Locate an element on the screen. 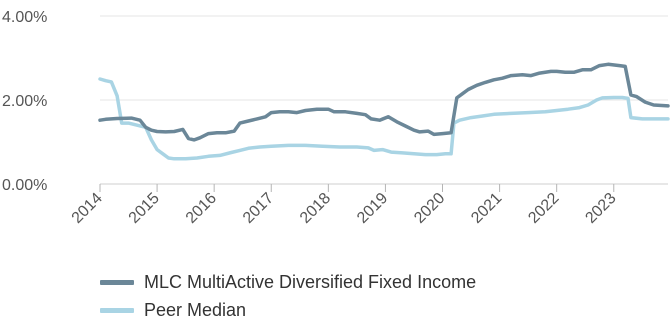  y-tick-label: 2.00% is located at coordinates (24, 101).